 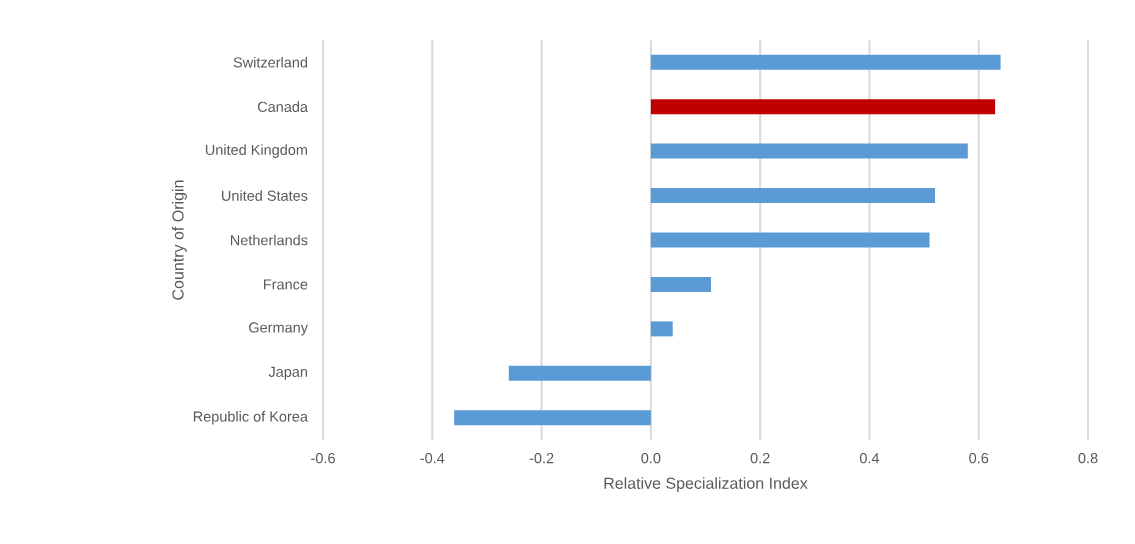 I want to click on y-tick-label: Netherlands, so click(x=269, y=240).